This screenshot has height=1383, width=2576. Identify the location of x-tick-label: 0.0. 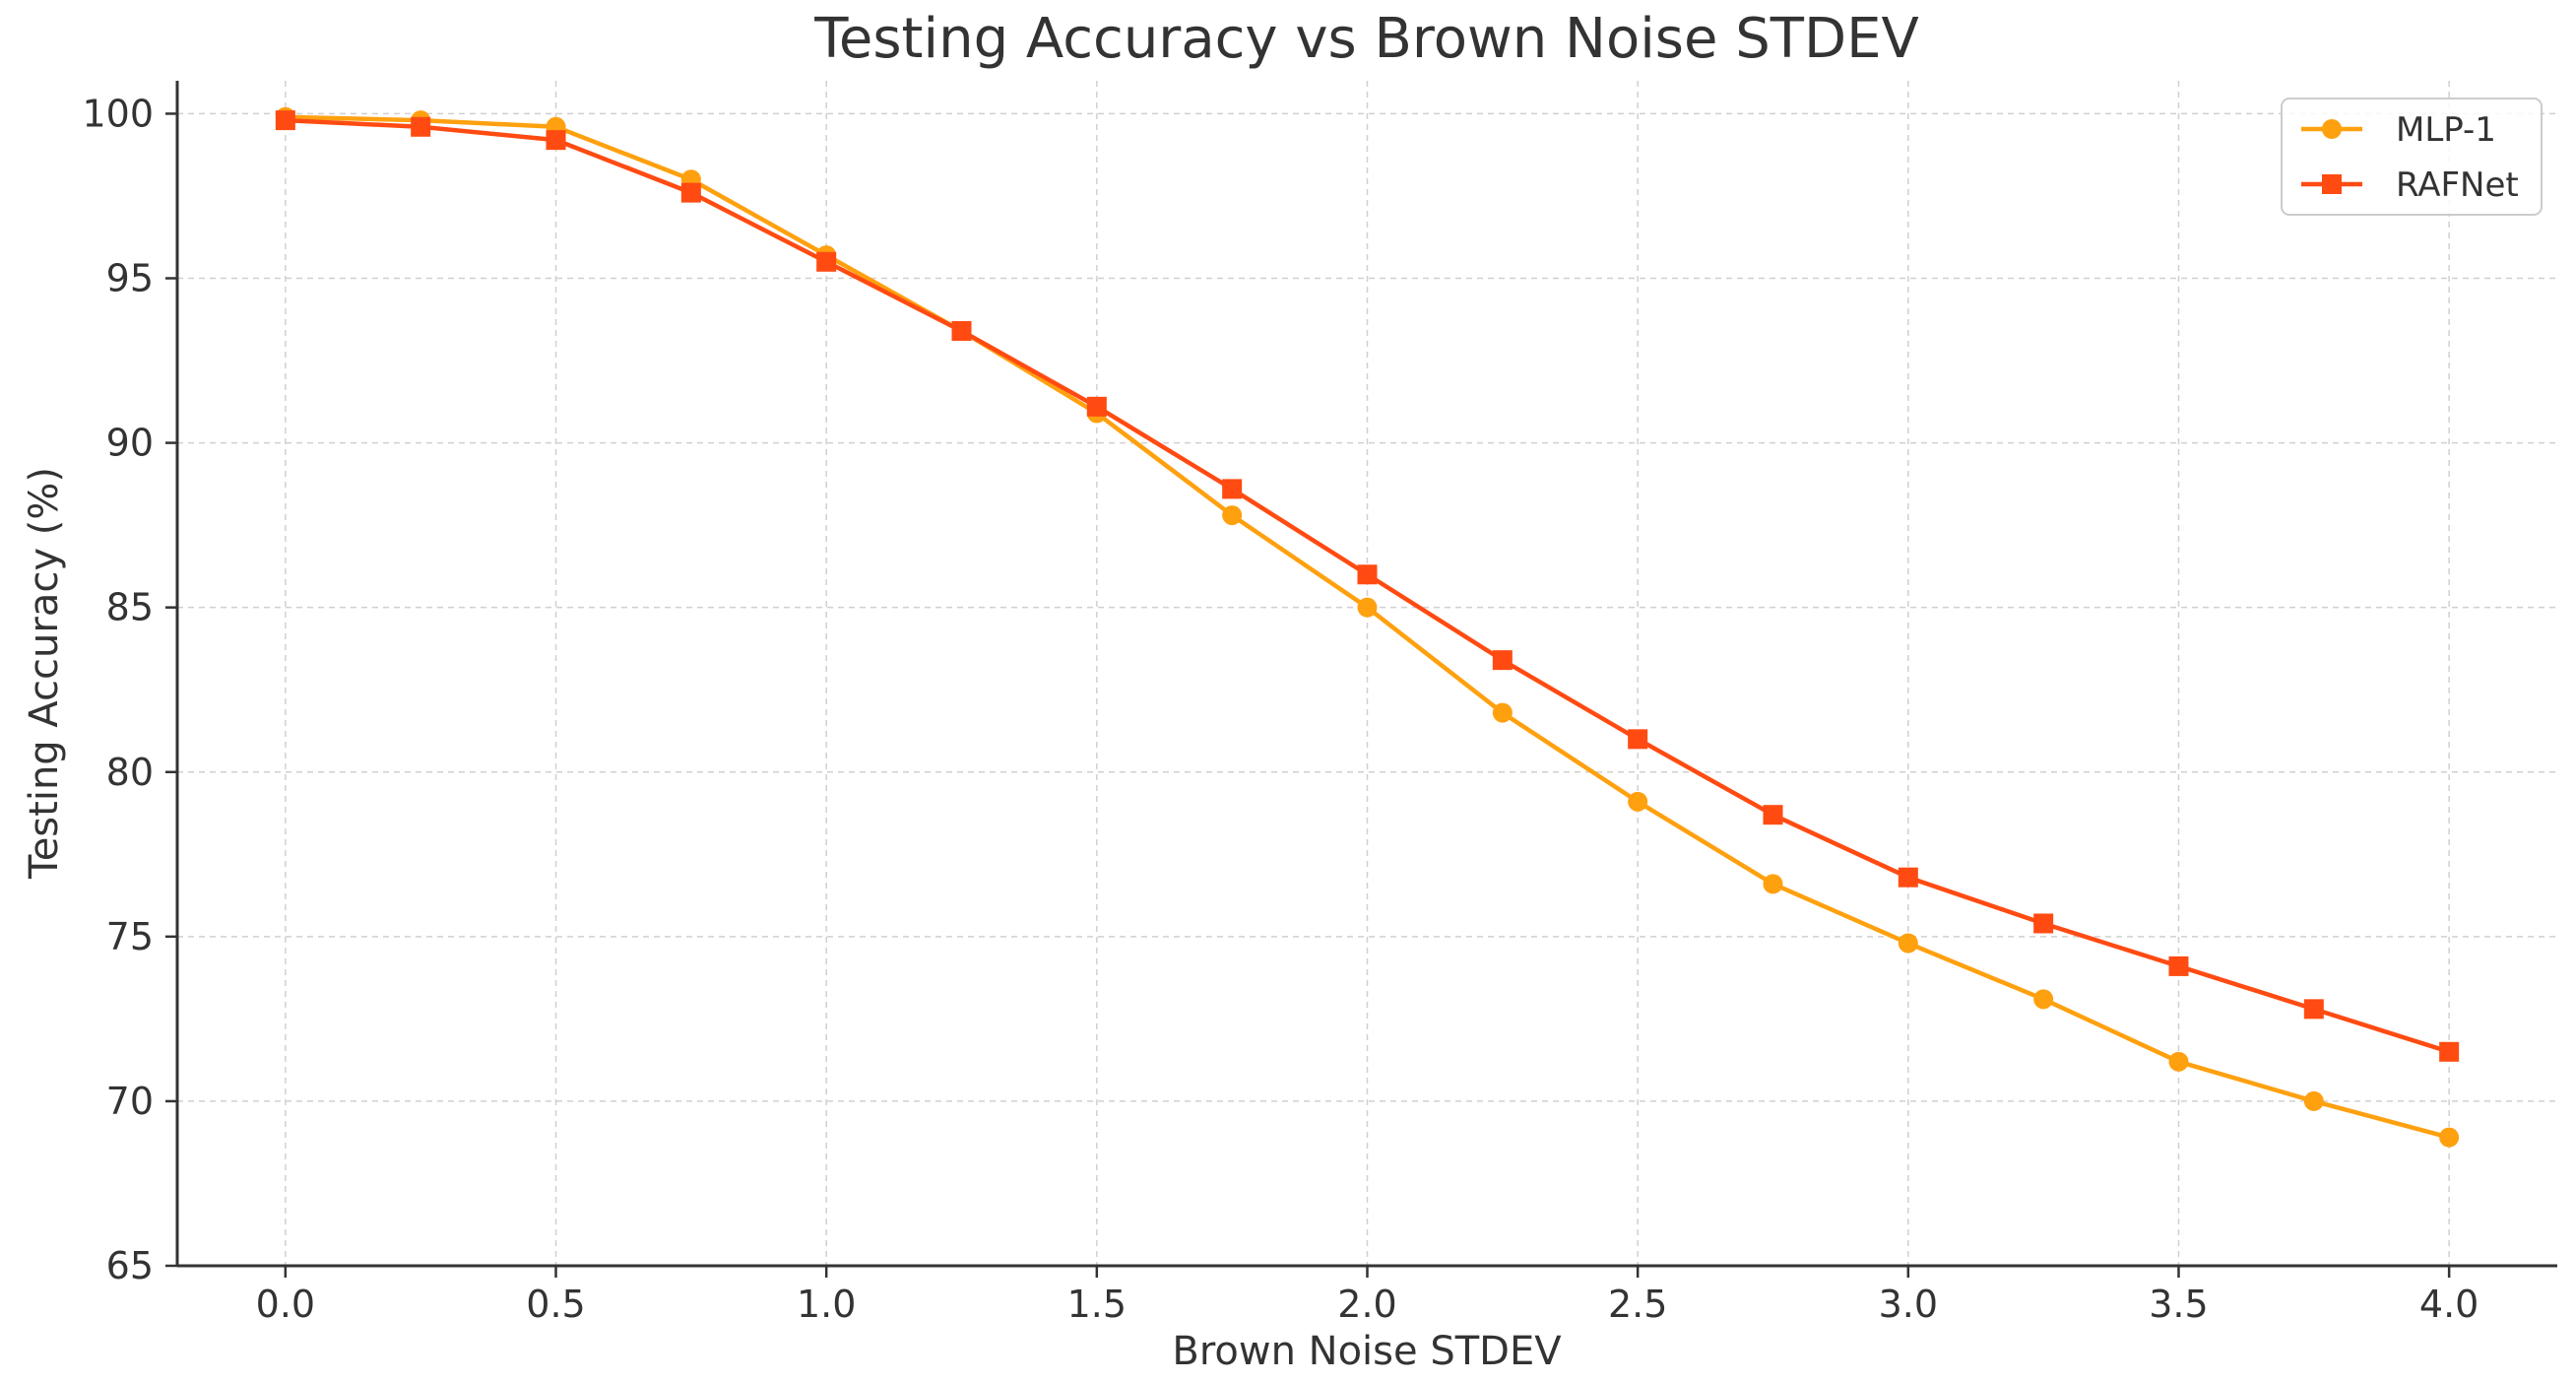
(285, 1304).